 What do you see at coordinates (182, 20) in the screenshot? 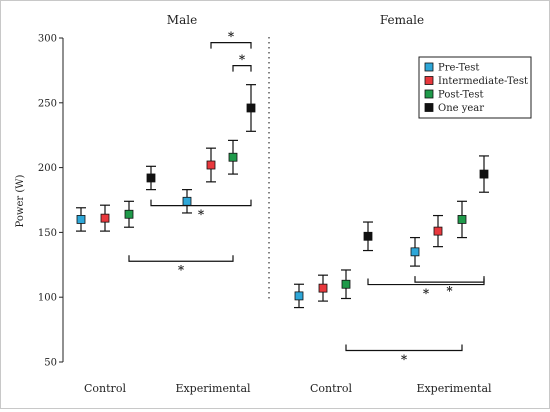
I see `panel-title-male: Male` at bounding box center [182, 20].